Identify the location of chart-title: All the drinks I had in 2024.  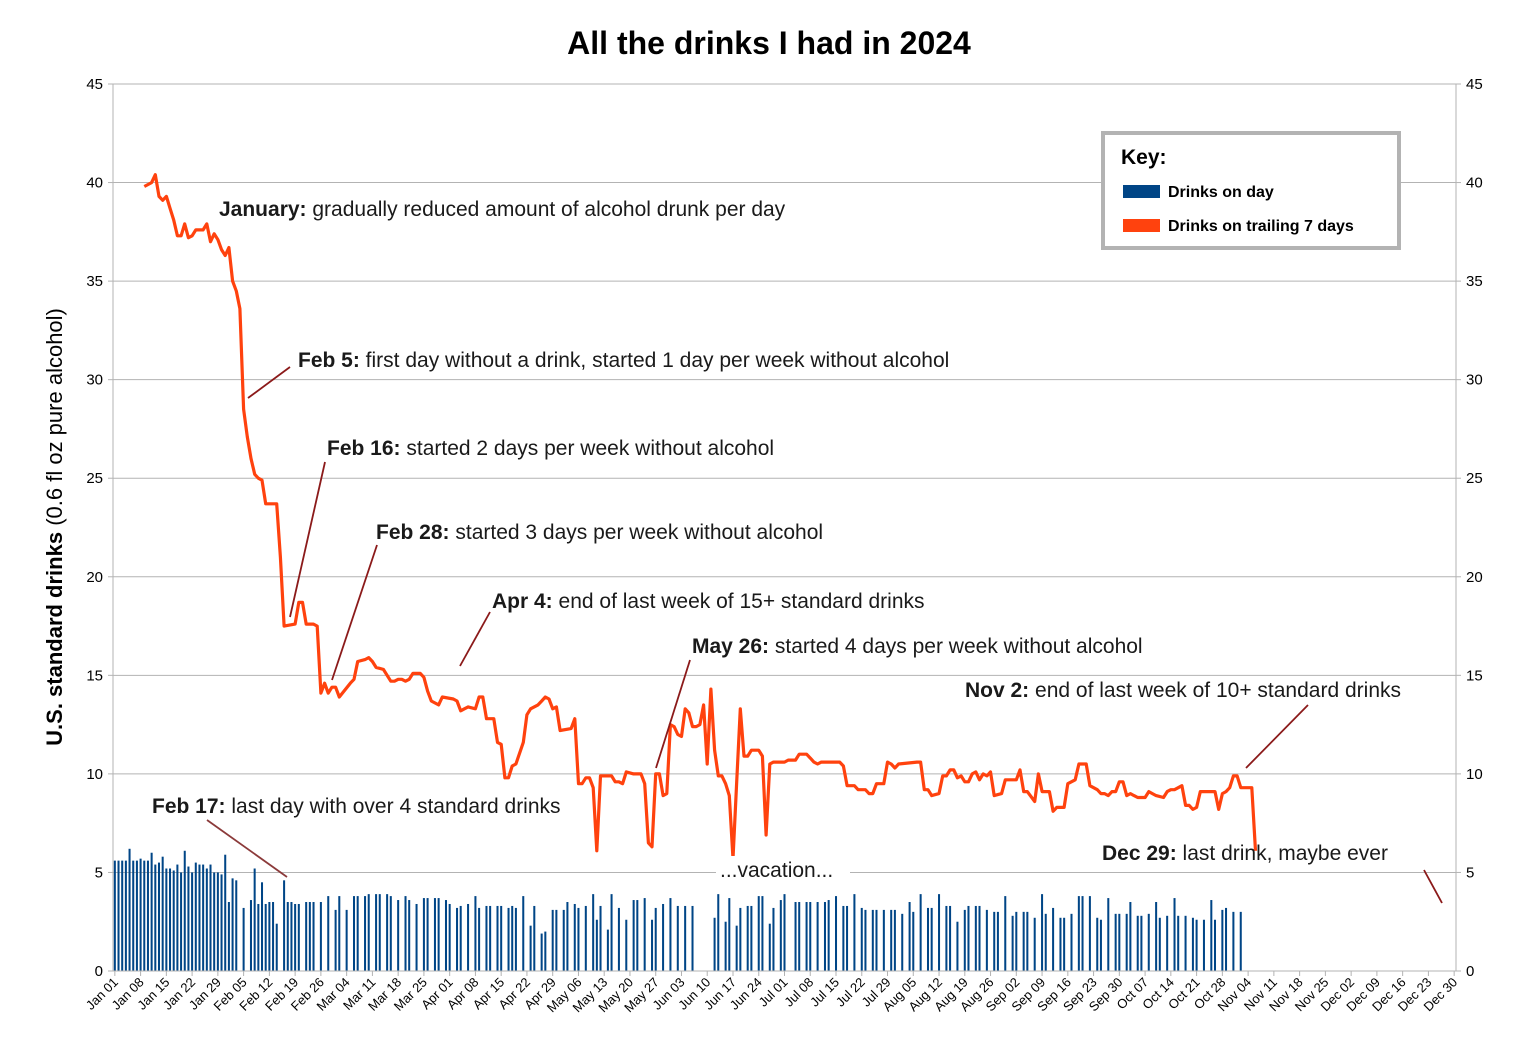
(769, 43).